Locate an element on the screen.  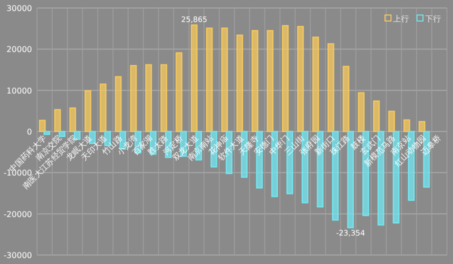
y-tick-label: -20000 is located at coordinates (18, 214).